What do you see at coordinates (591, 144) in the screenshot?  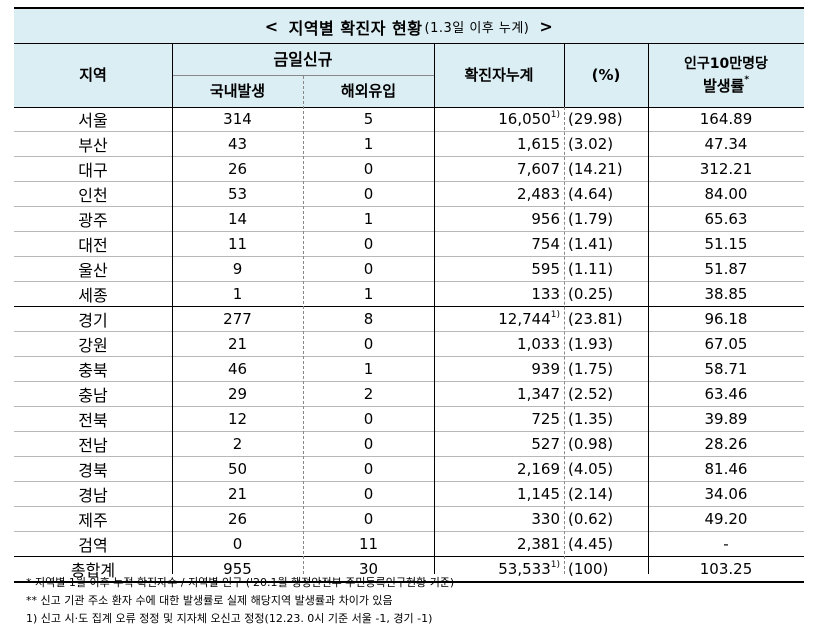 I see `percent-cell-text: (3.02)` at bounding box center [591, 144].